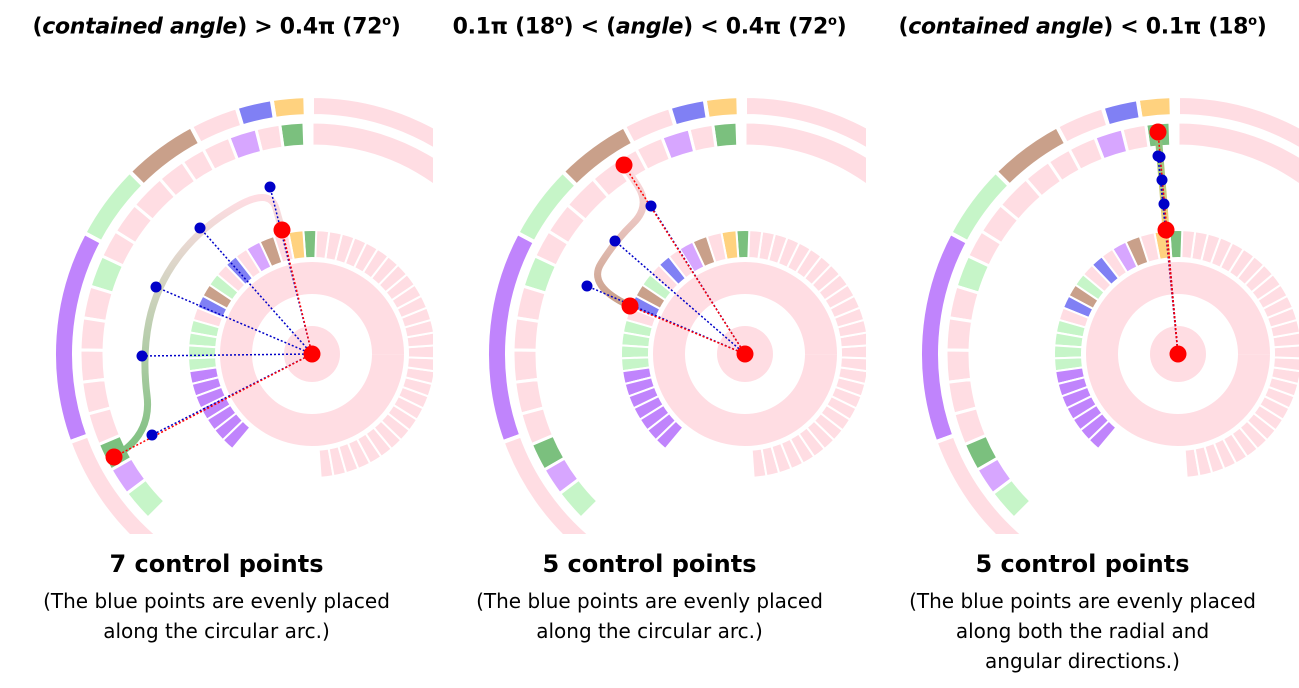  I want to click on control-point-count: 7 control points, so click(216, 564).